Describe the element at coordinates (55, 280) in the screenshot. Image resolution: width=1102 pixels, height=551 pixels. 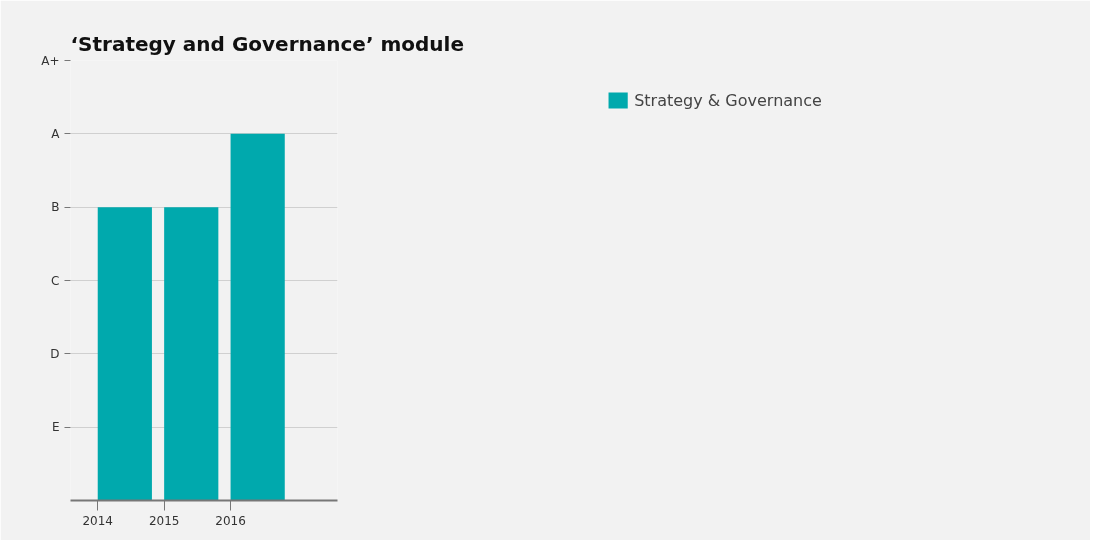
I see `text: C` at that location.